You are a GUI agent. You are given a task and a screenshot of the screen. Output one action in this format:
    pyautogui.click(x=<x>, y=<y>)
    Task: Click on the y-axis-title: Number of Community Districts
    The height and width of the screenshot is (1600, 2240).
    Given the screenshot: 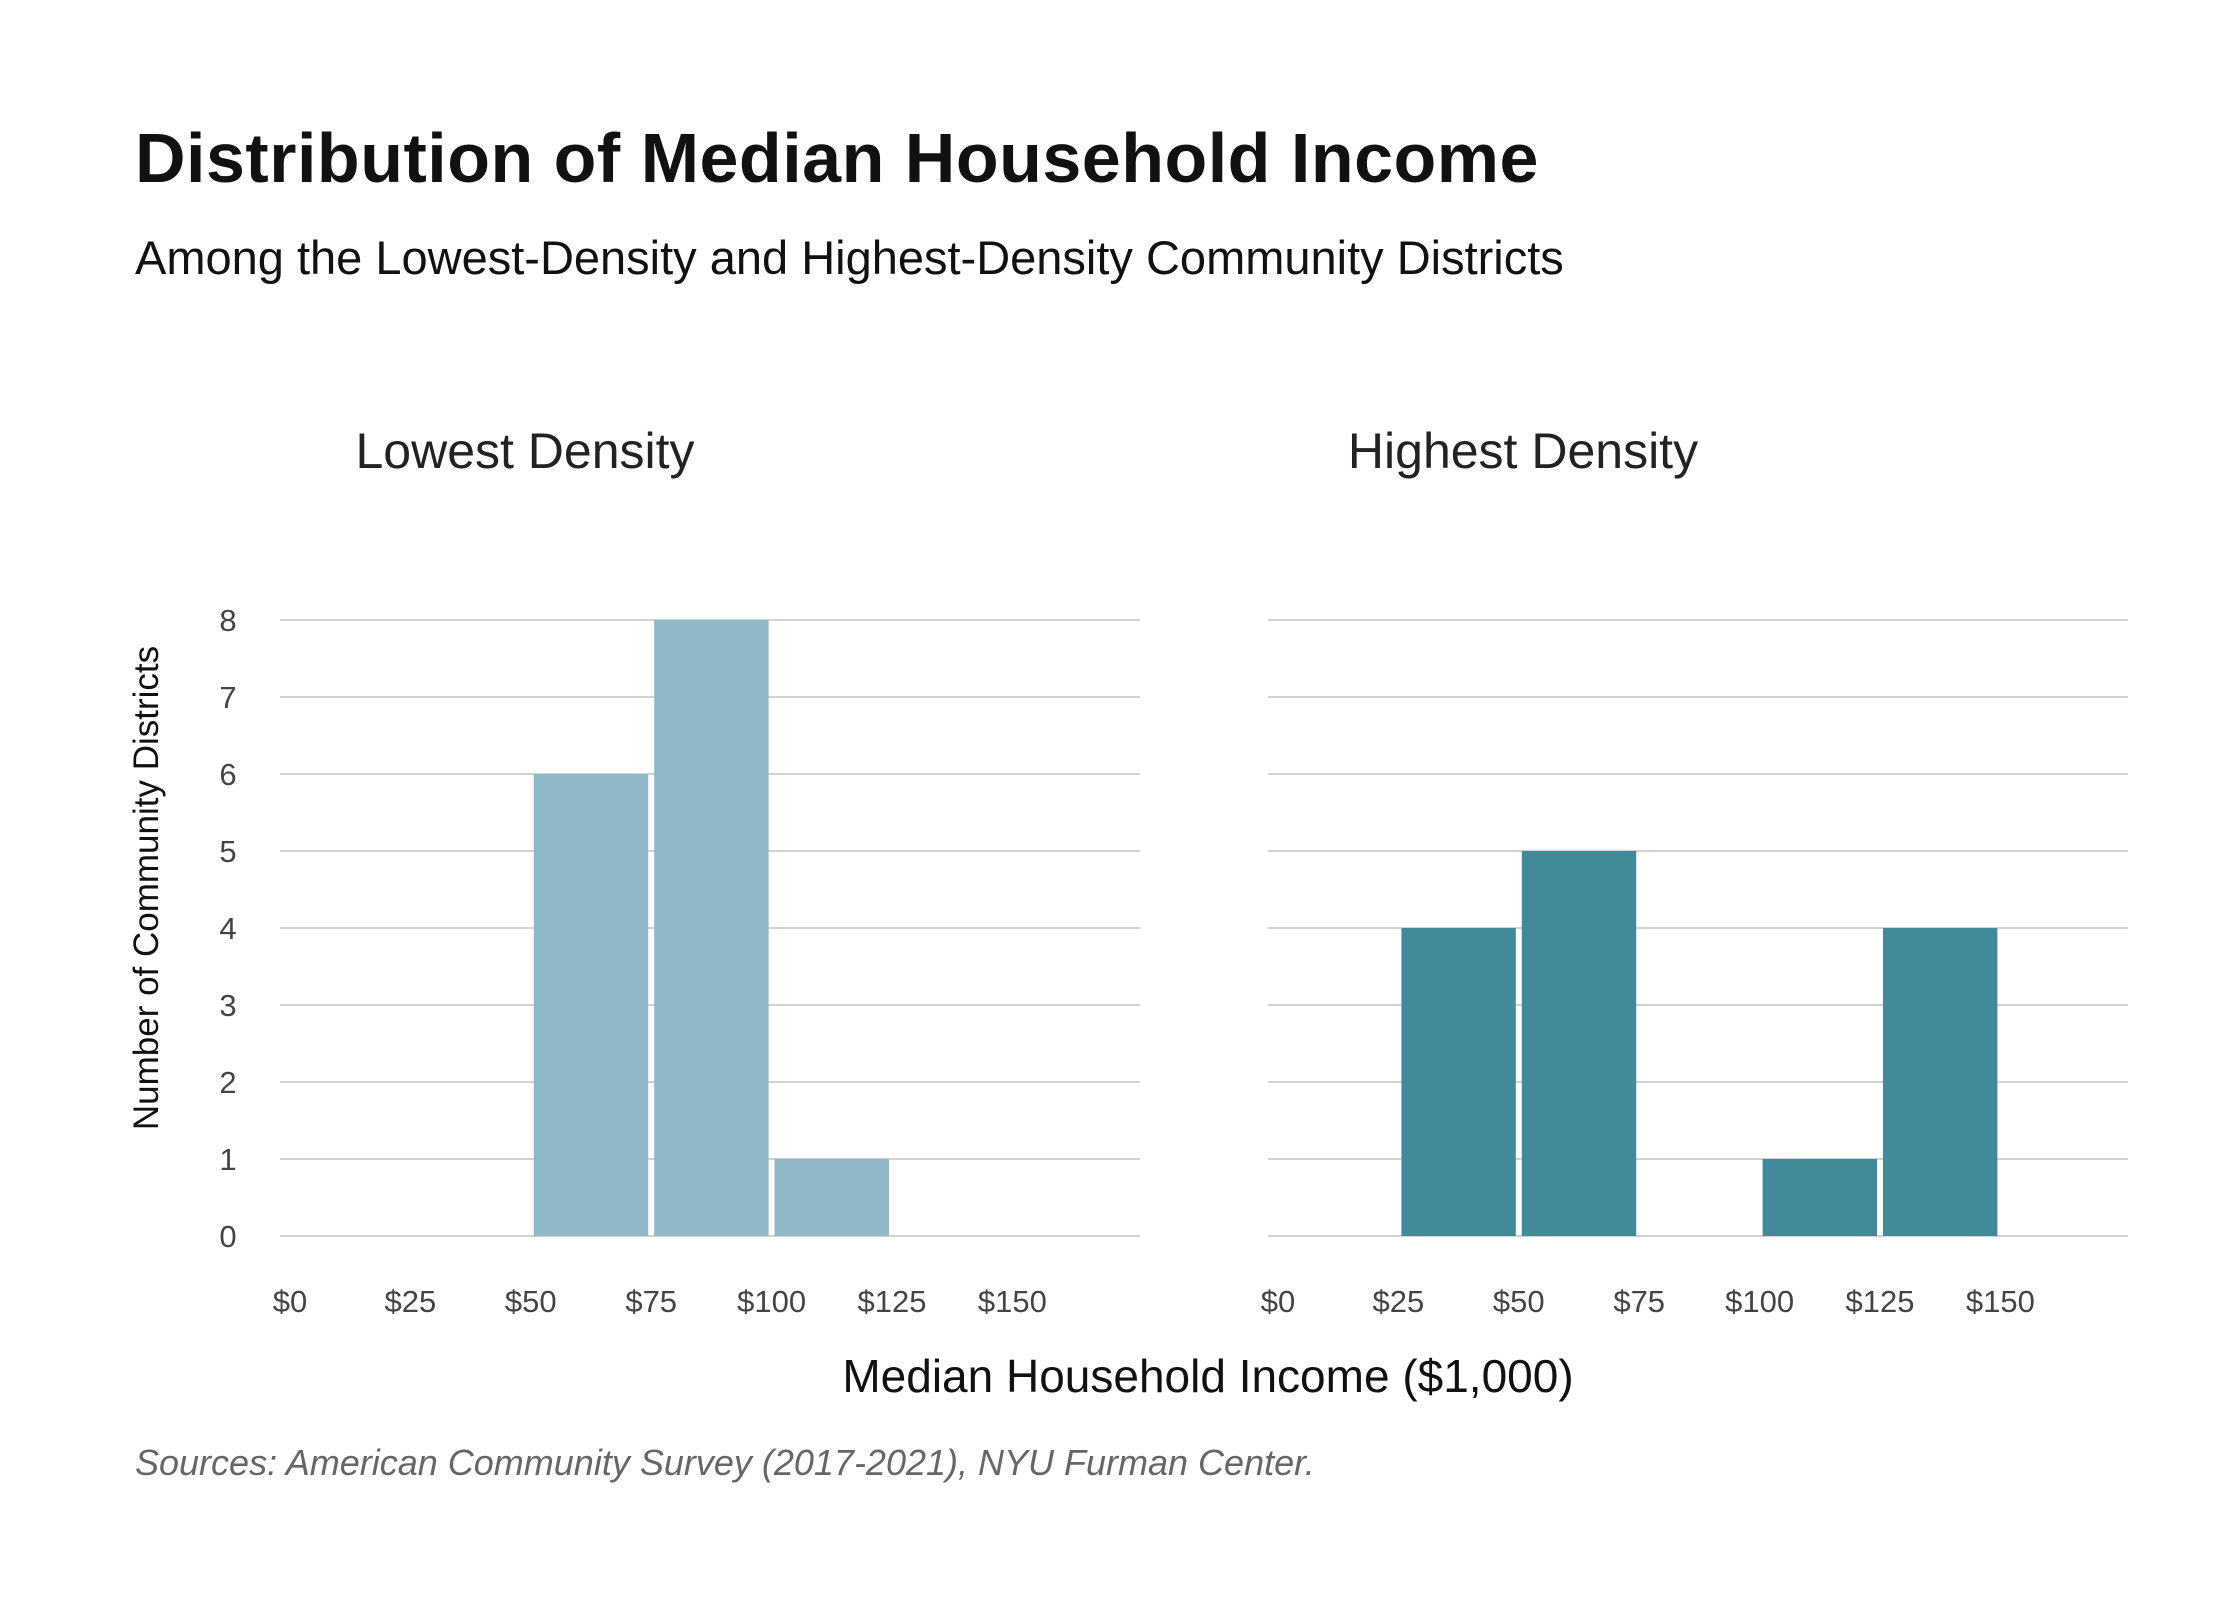 What is the action you would take?
    pyautogui.click(x=146, y=888)
    